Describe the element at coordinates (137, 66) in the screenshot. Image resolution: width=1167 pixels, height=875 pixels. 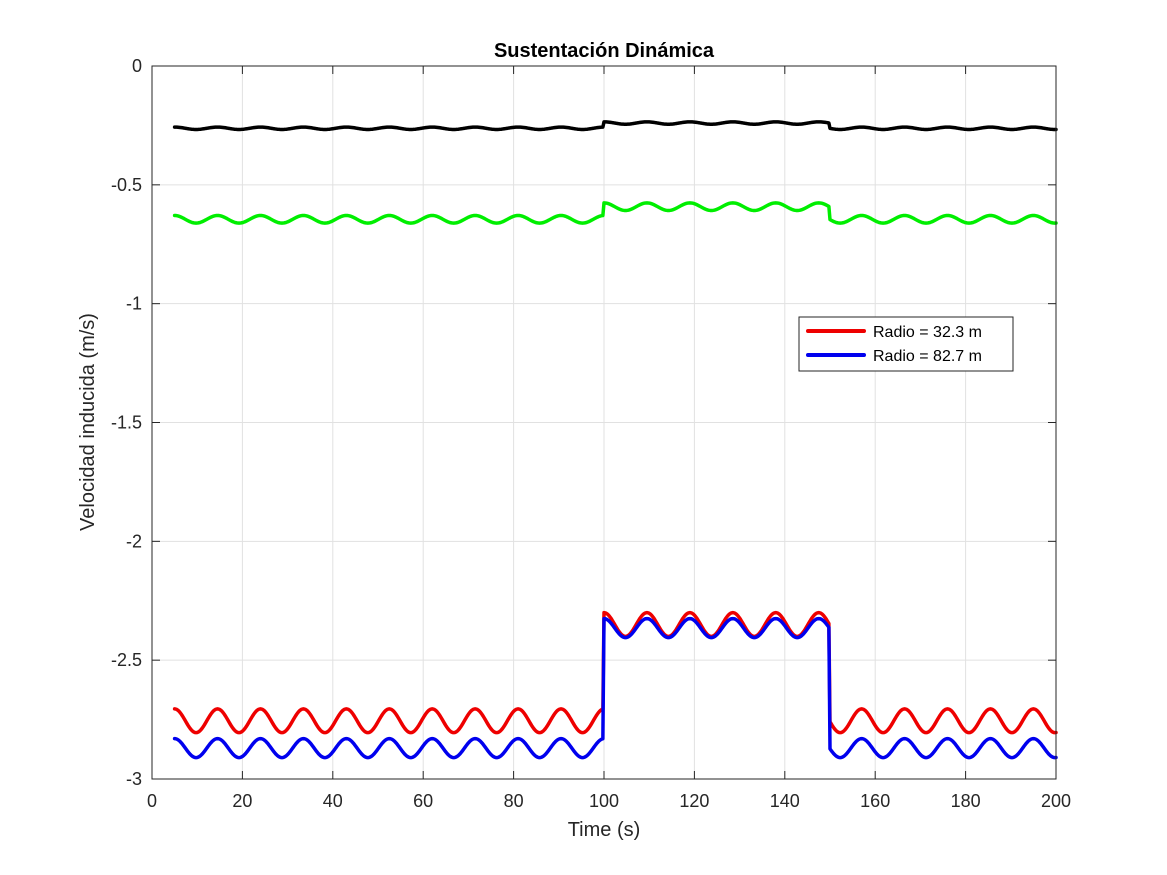
I see `y-tick-label: 0` at that location.